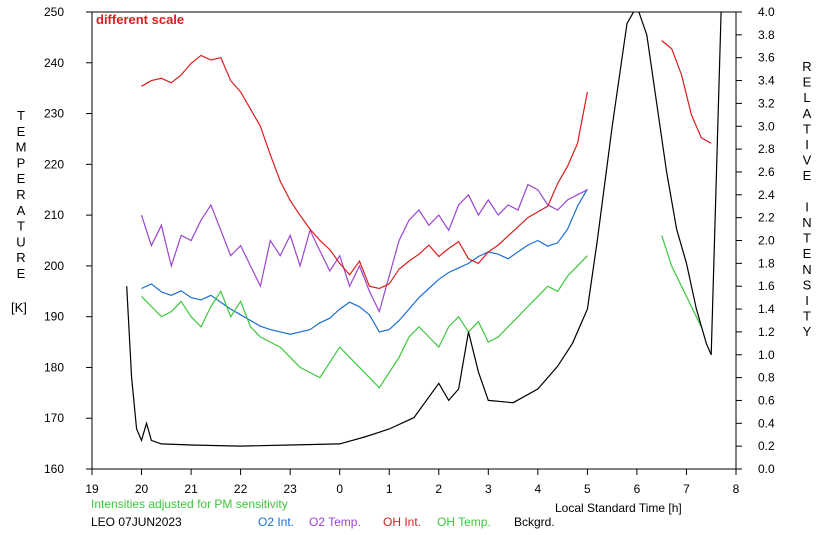 The image size is (828, 535). I want to click on x-tick-label: 20, so click(142, 489).